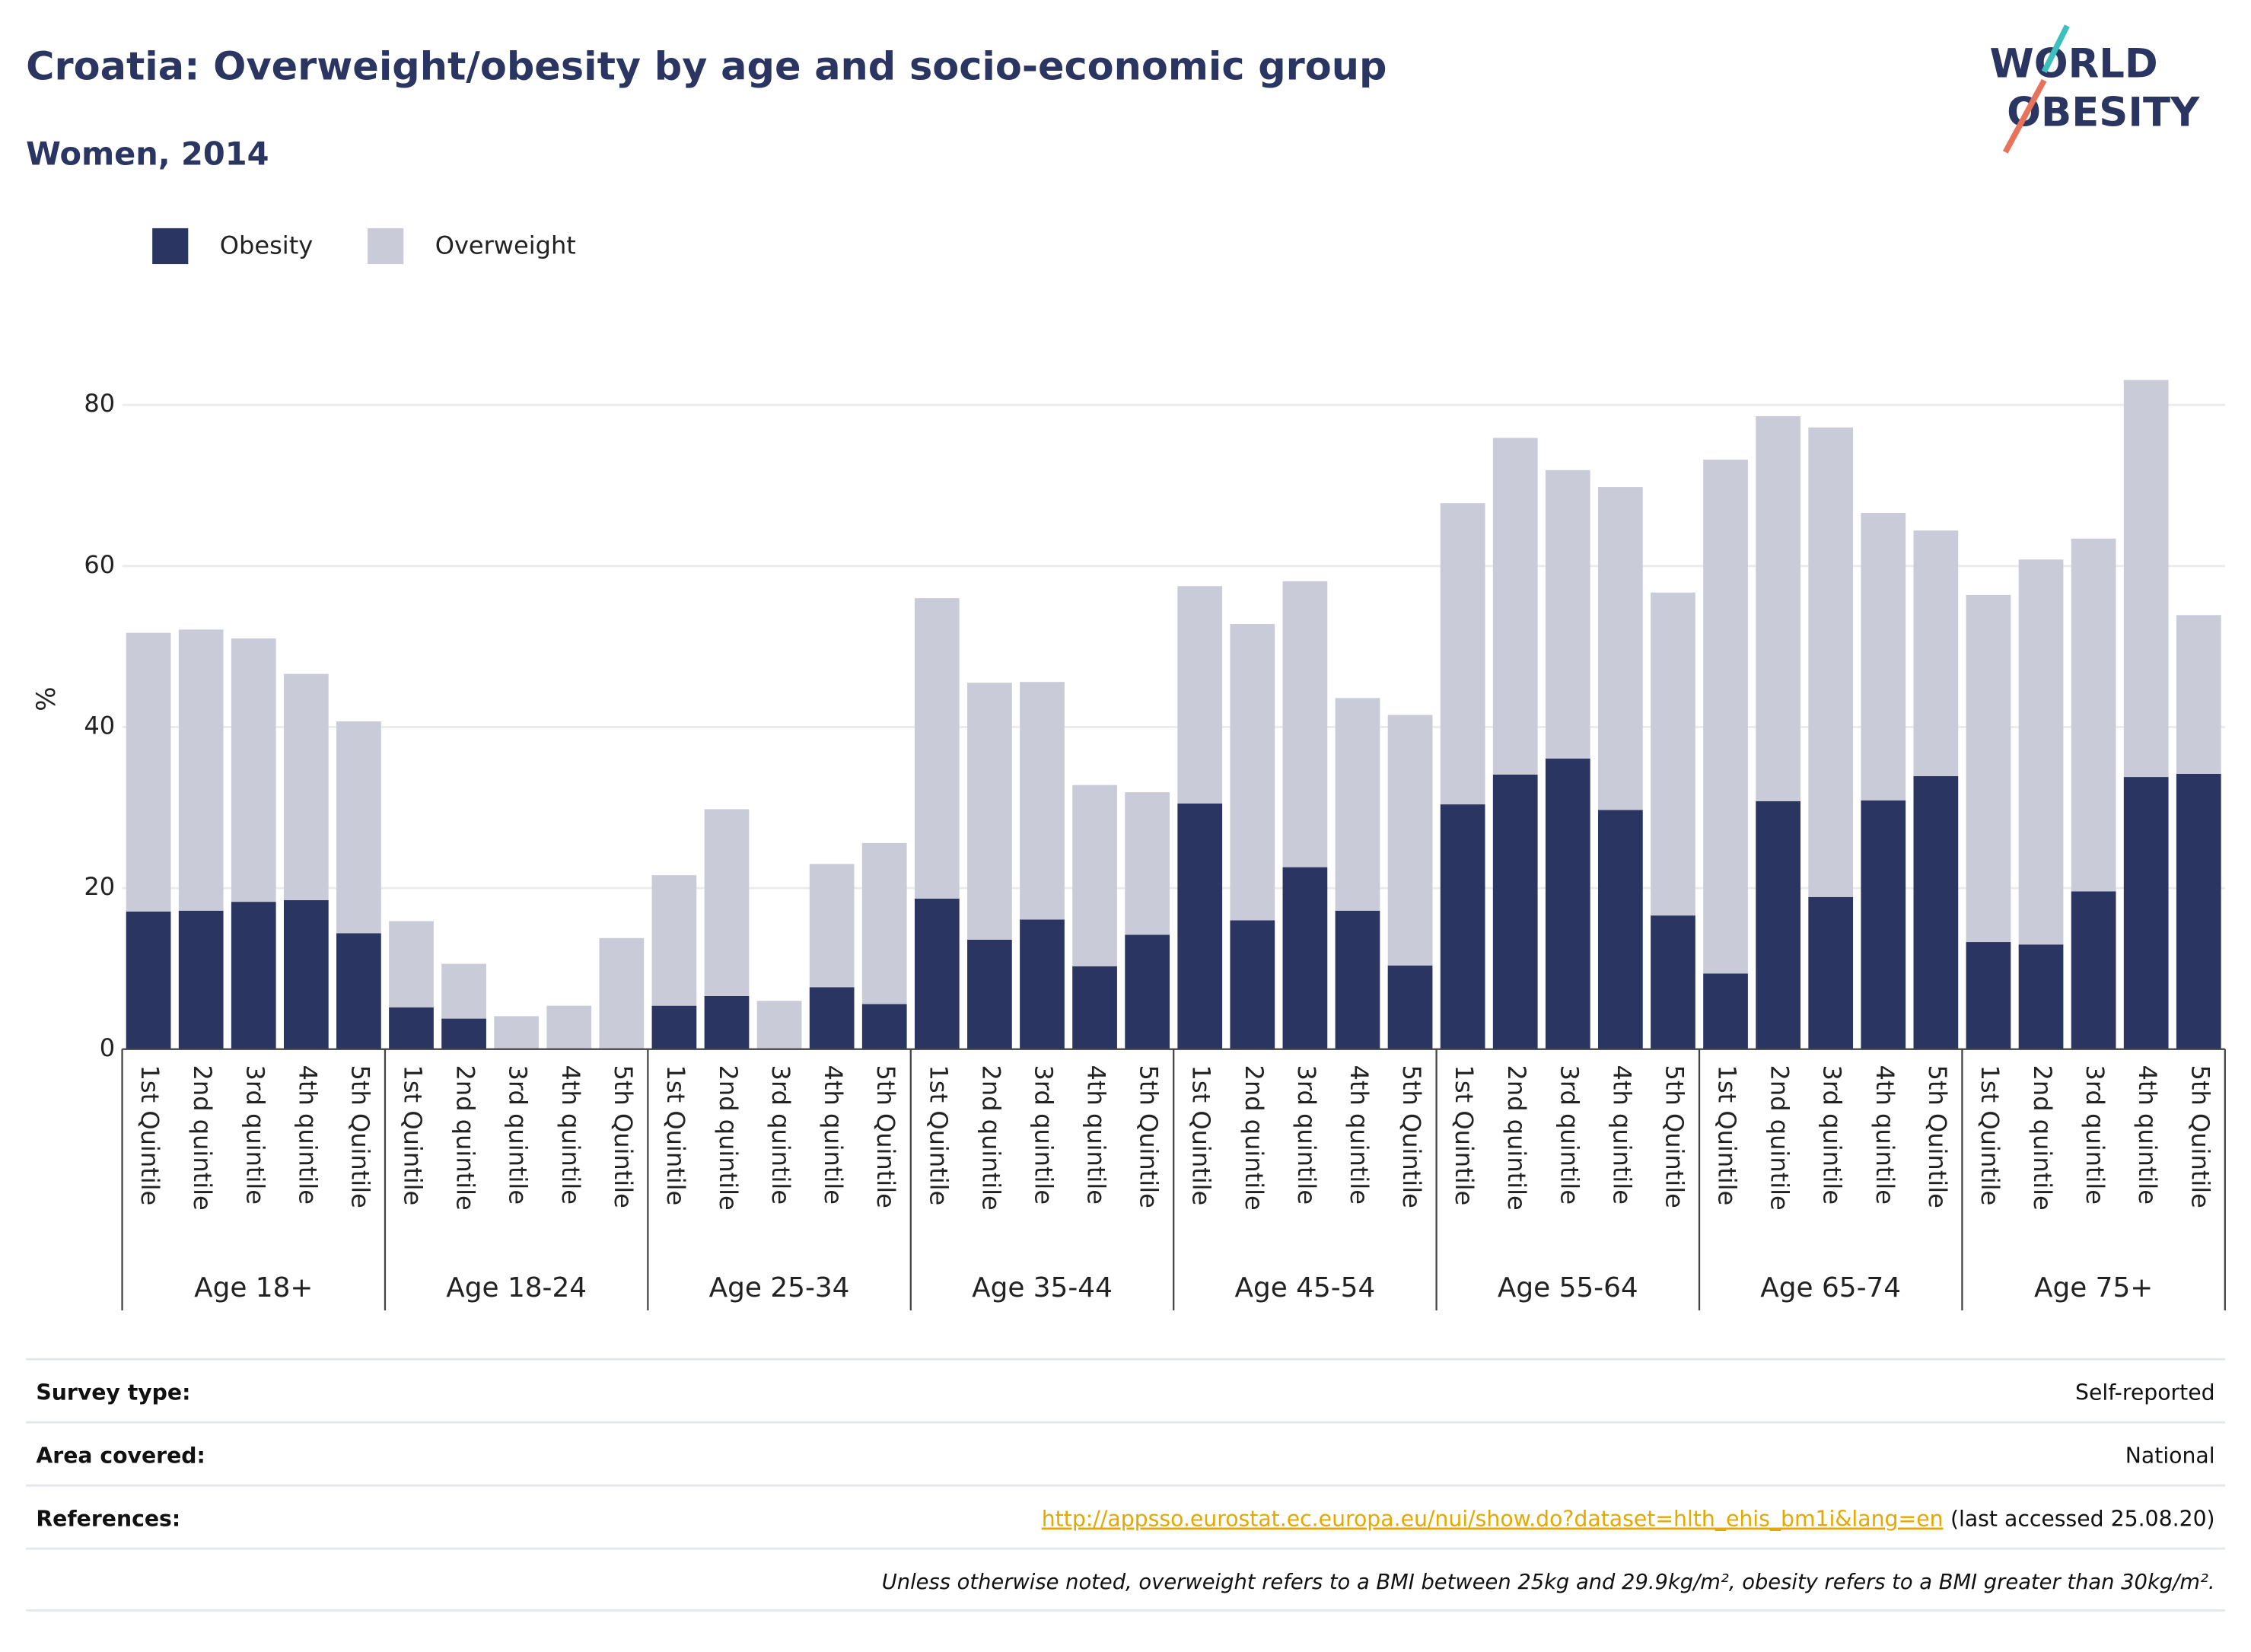 Image resolution: width=2251 pixels, height=1652 pixels. I want to click on logo-text: OBESITY, so click(2103, 113).